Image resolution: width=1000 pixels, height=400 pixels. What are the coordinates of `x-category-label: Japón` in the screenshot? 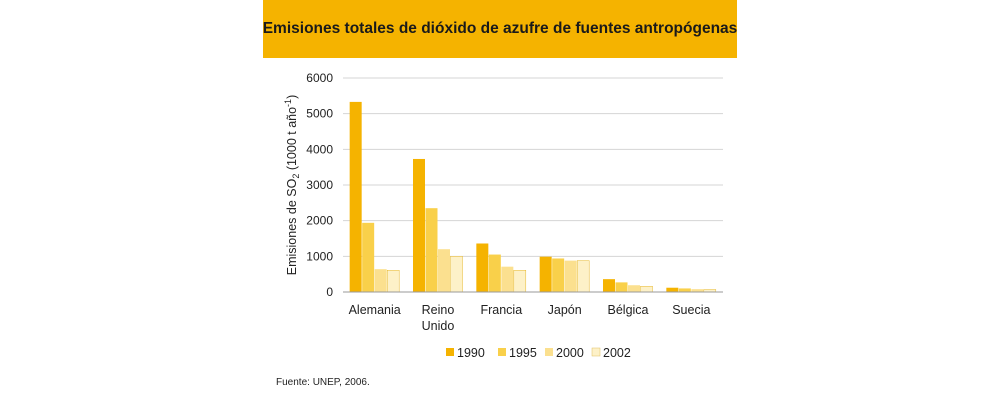 It's located at (565, 310).